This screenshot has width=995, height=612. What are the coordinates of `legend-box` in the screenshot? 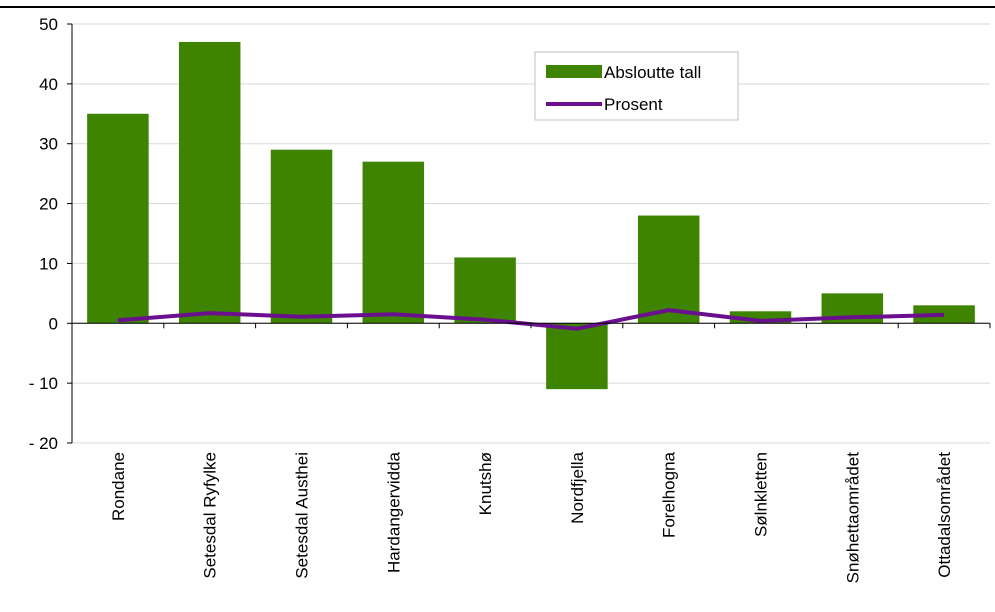 It's located at (636, 86).